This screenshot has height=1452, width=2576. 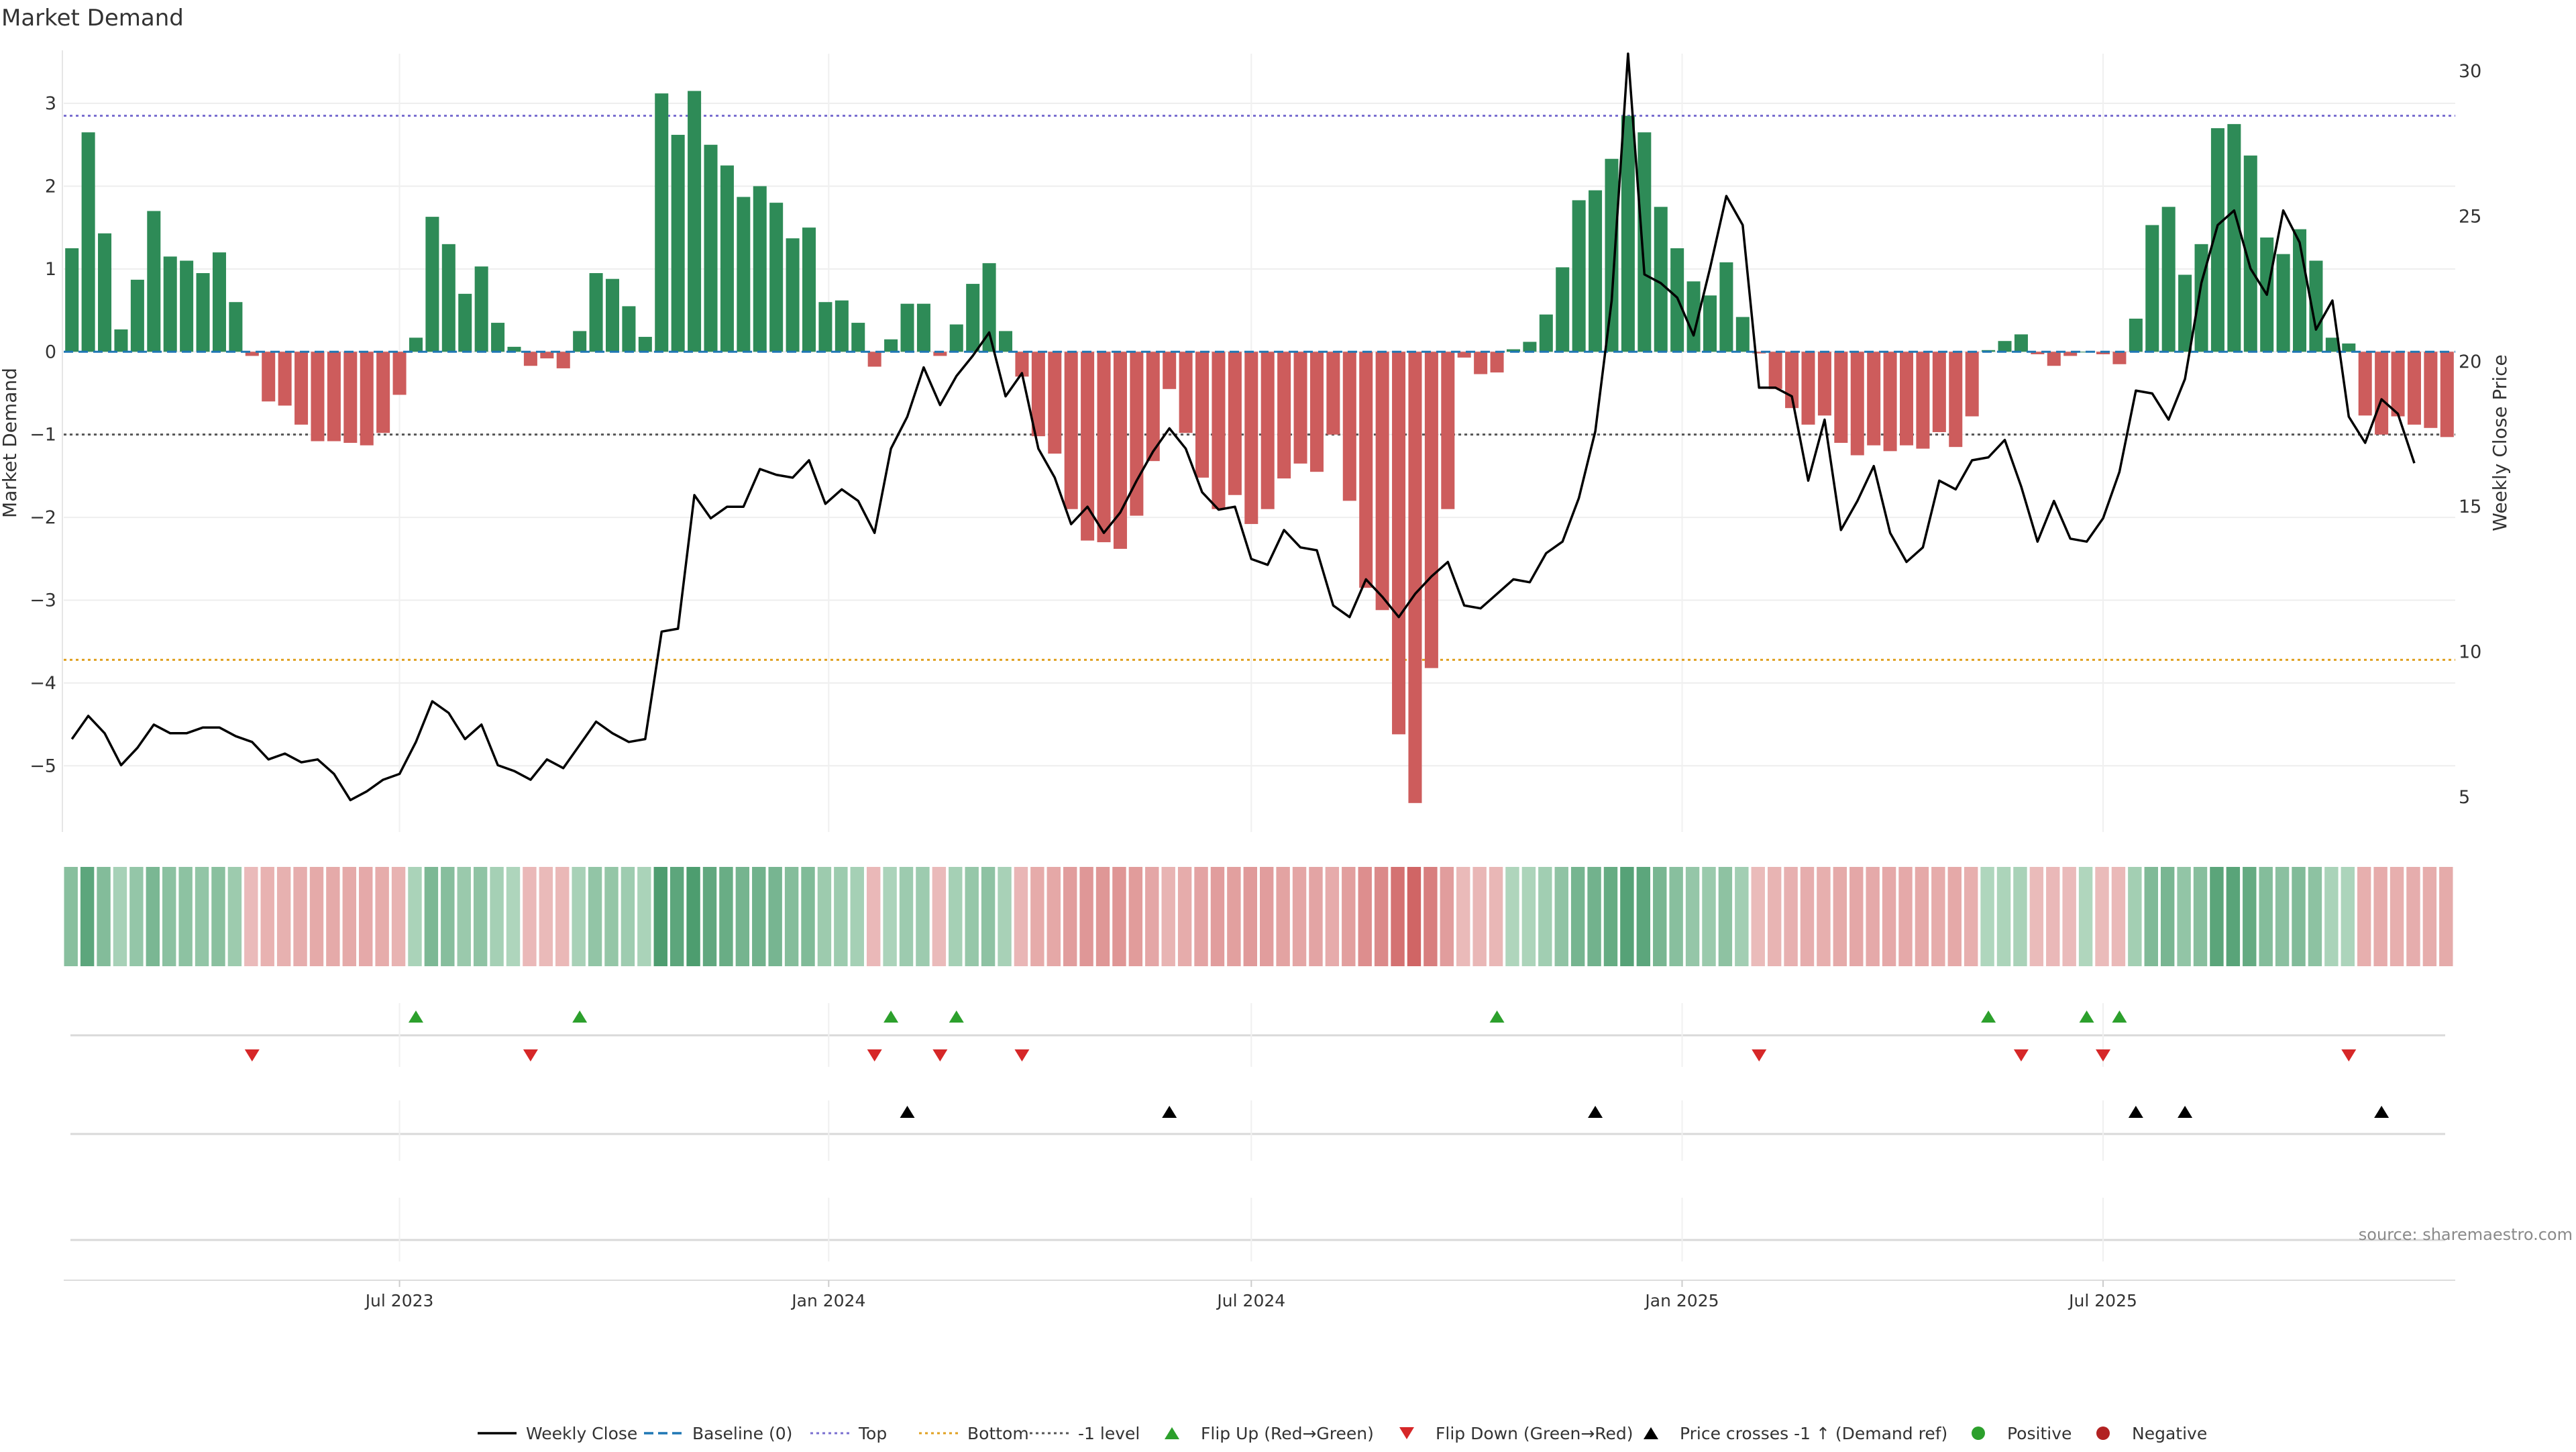 I want to click on source-note: source: sharemaestro.com, so click(x=2466, y=1235).